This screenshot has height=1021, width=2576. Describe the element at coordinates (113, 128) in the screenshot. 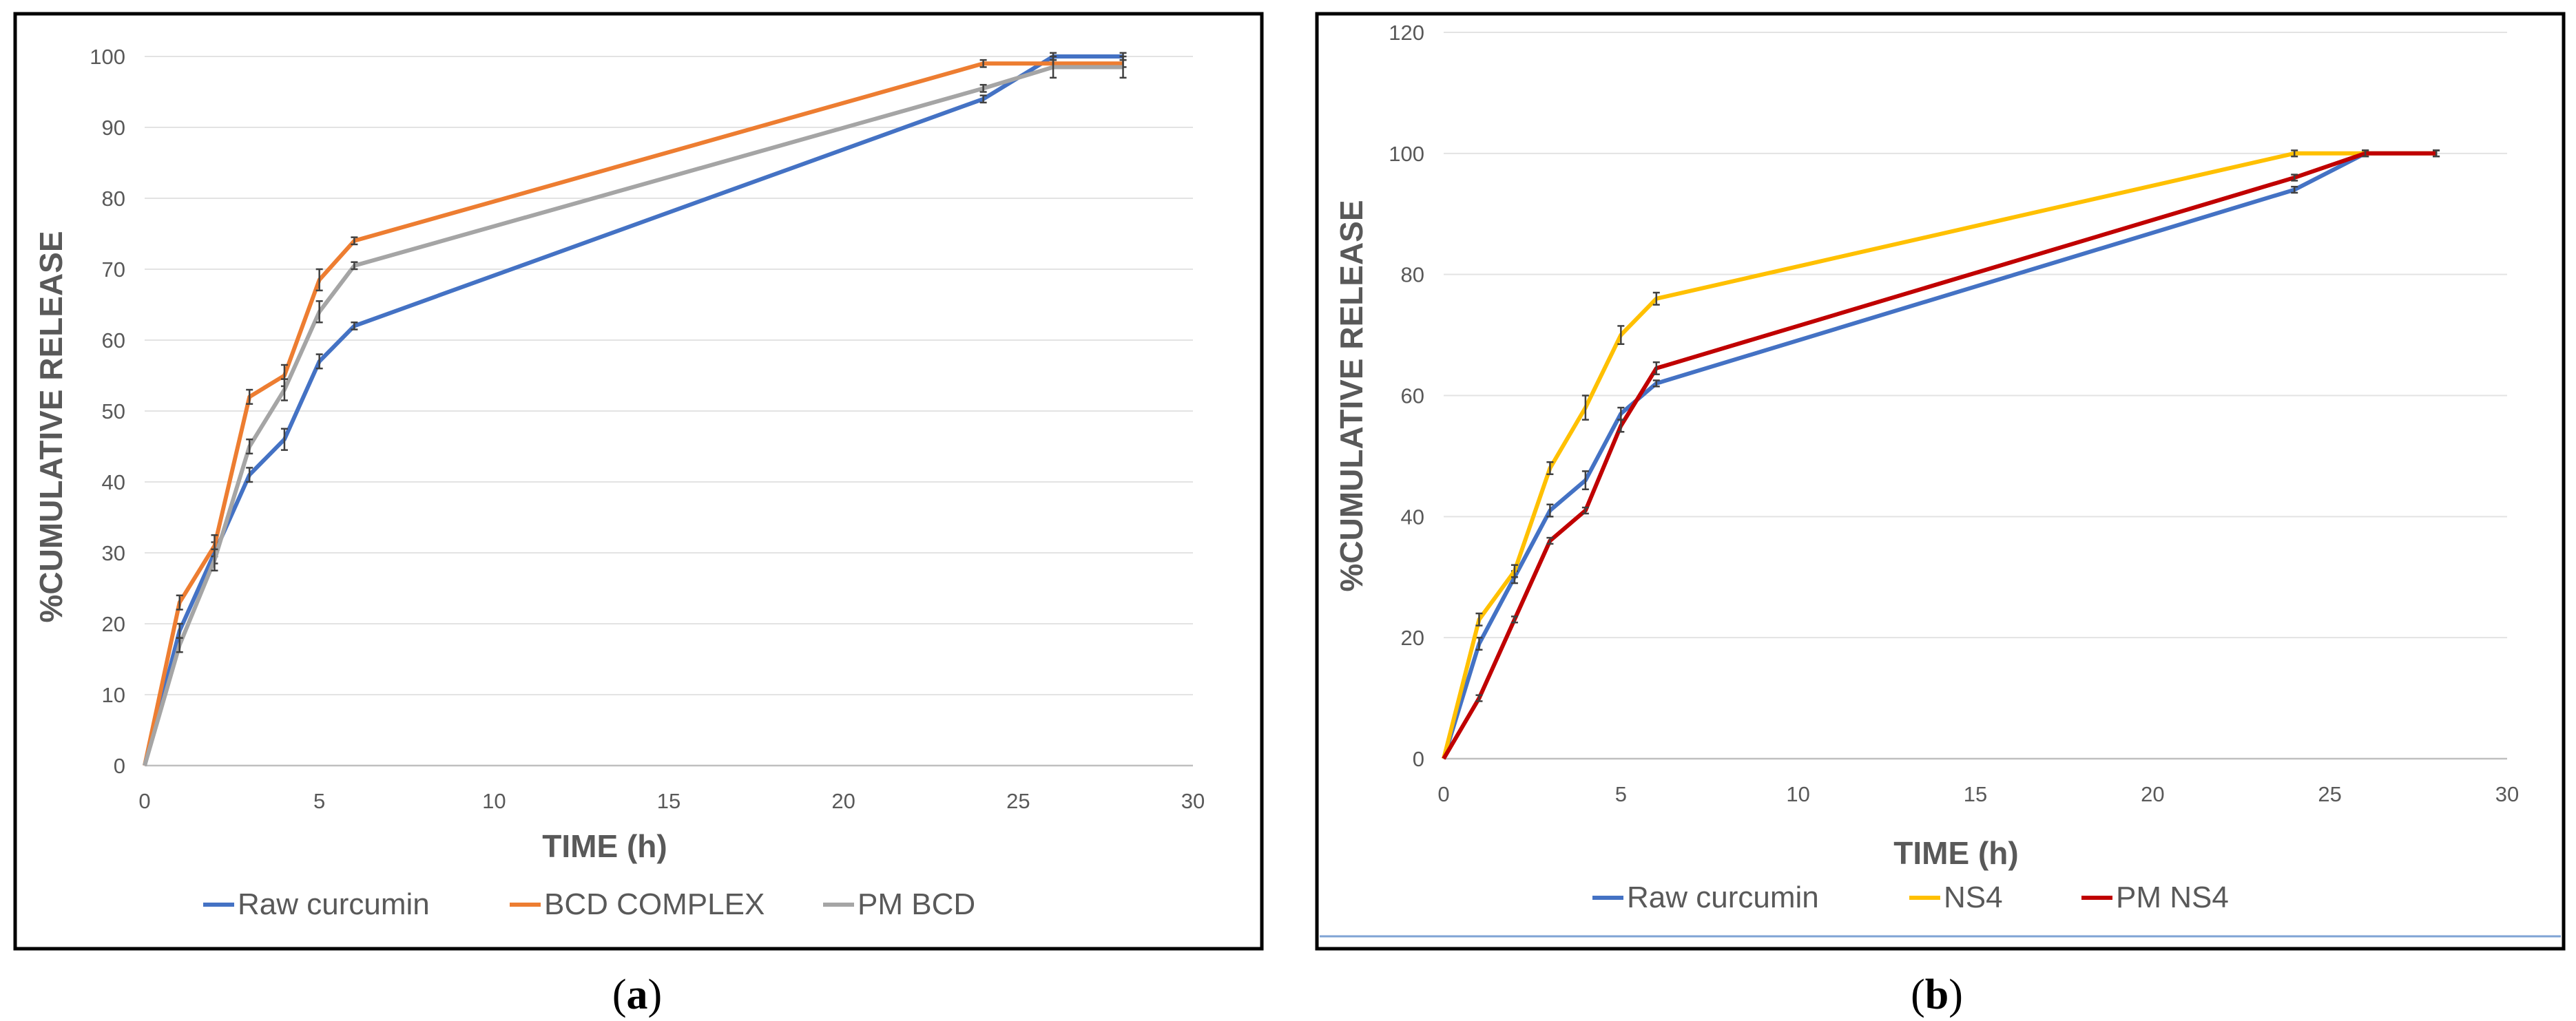

I see `y-tick-label: 90` at that location.